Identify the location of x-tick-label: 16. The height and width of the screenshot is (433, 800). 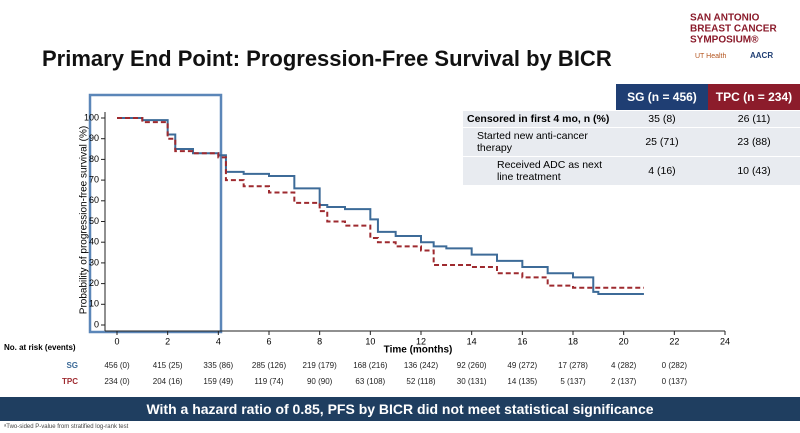
(522, 341).